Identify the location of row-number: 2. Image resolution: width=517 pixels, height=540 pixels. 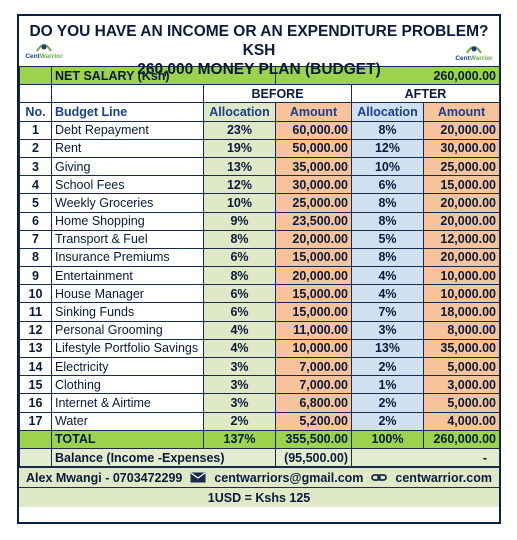
(35, 148).